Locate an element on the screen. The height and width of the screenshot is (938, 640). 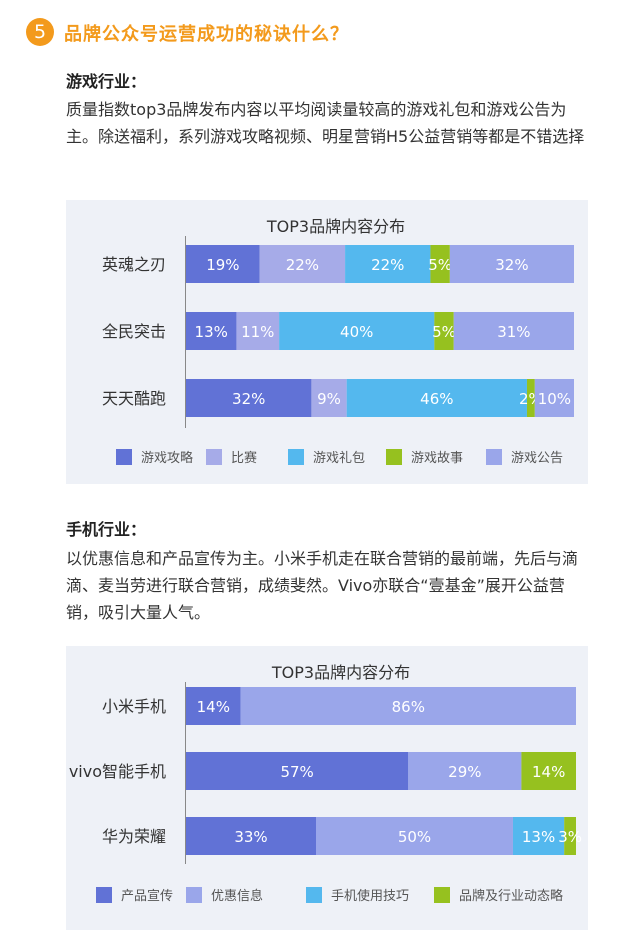
data-label: 46% is located at coordinates (436, 399).